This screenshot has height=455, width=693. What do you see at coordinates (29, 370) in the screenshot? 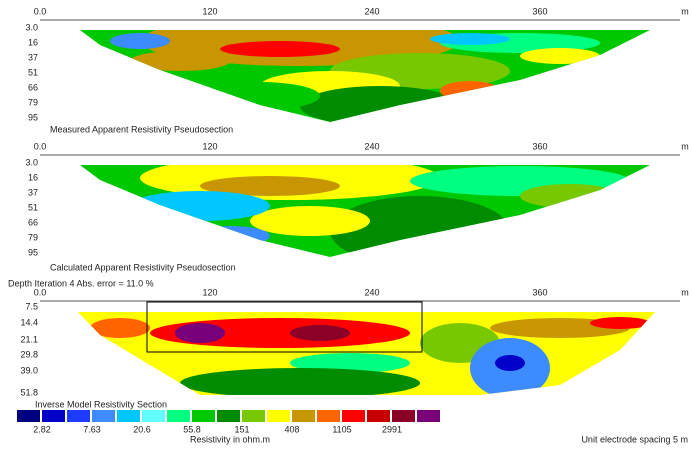
I see `depth-label: 39.0` at bounding box center [29, 370].